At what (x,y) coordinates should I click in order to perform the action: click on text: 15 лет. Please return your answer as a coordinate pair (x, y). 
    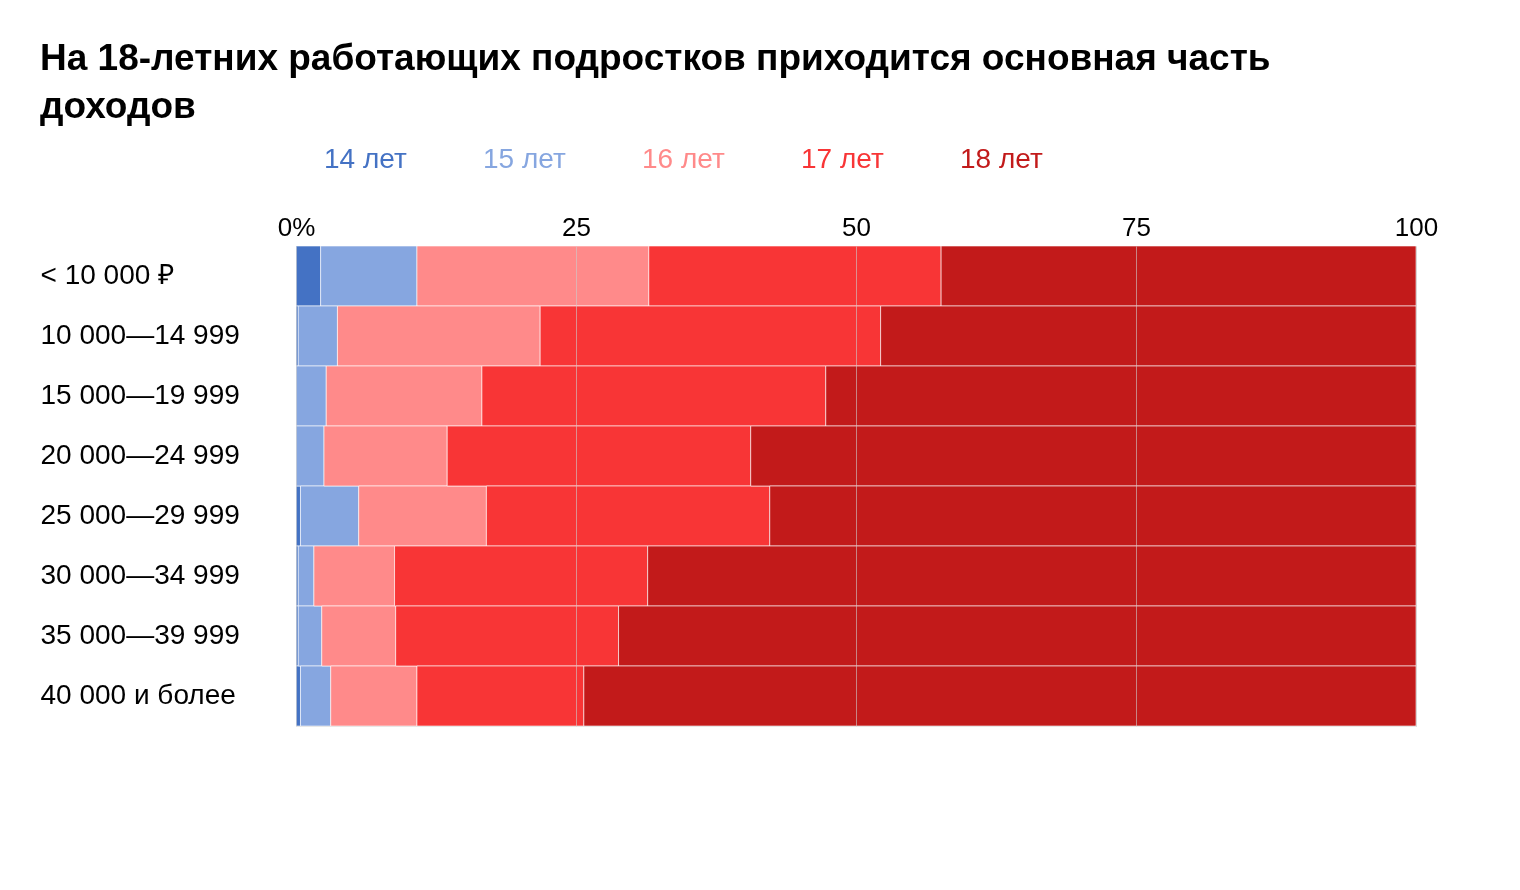
    Looking at the image, I should click on (524, 158).